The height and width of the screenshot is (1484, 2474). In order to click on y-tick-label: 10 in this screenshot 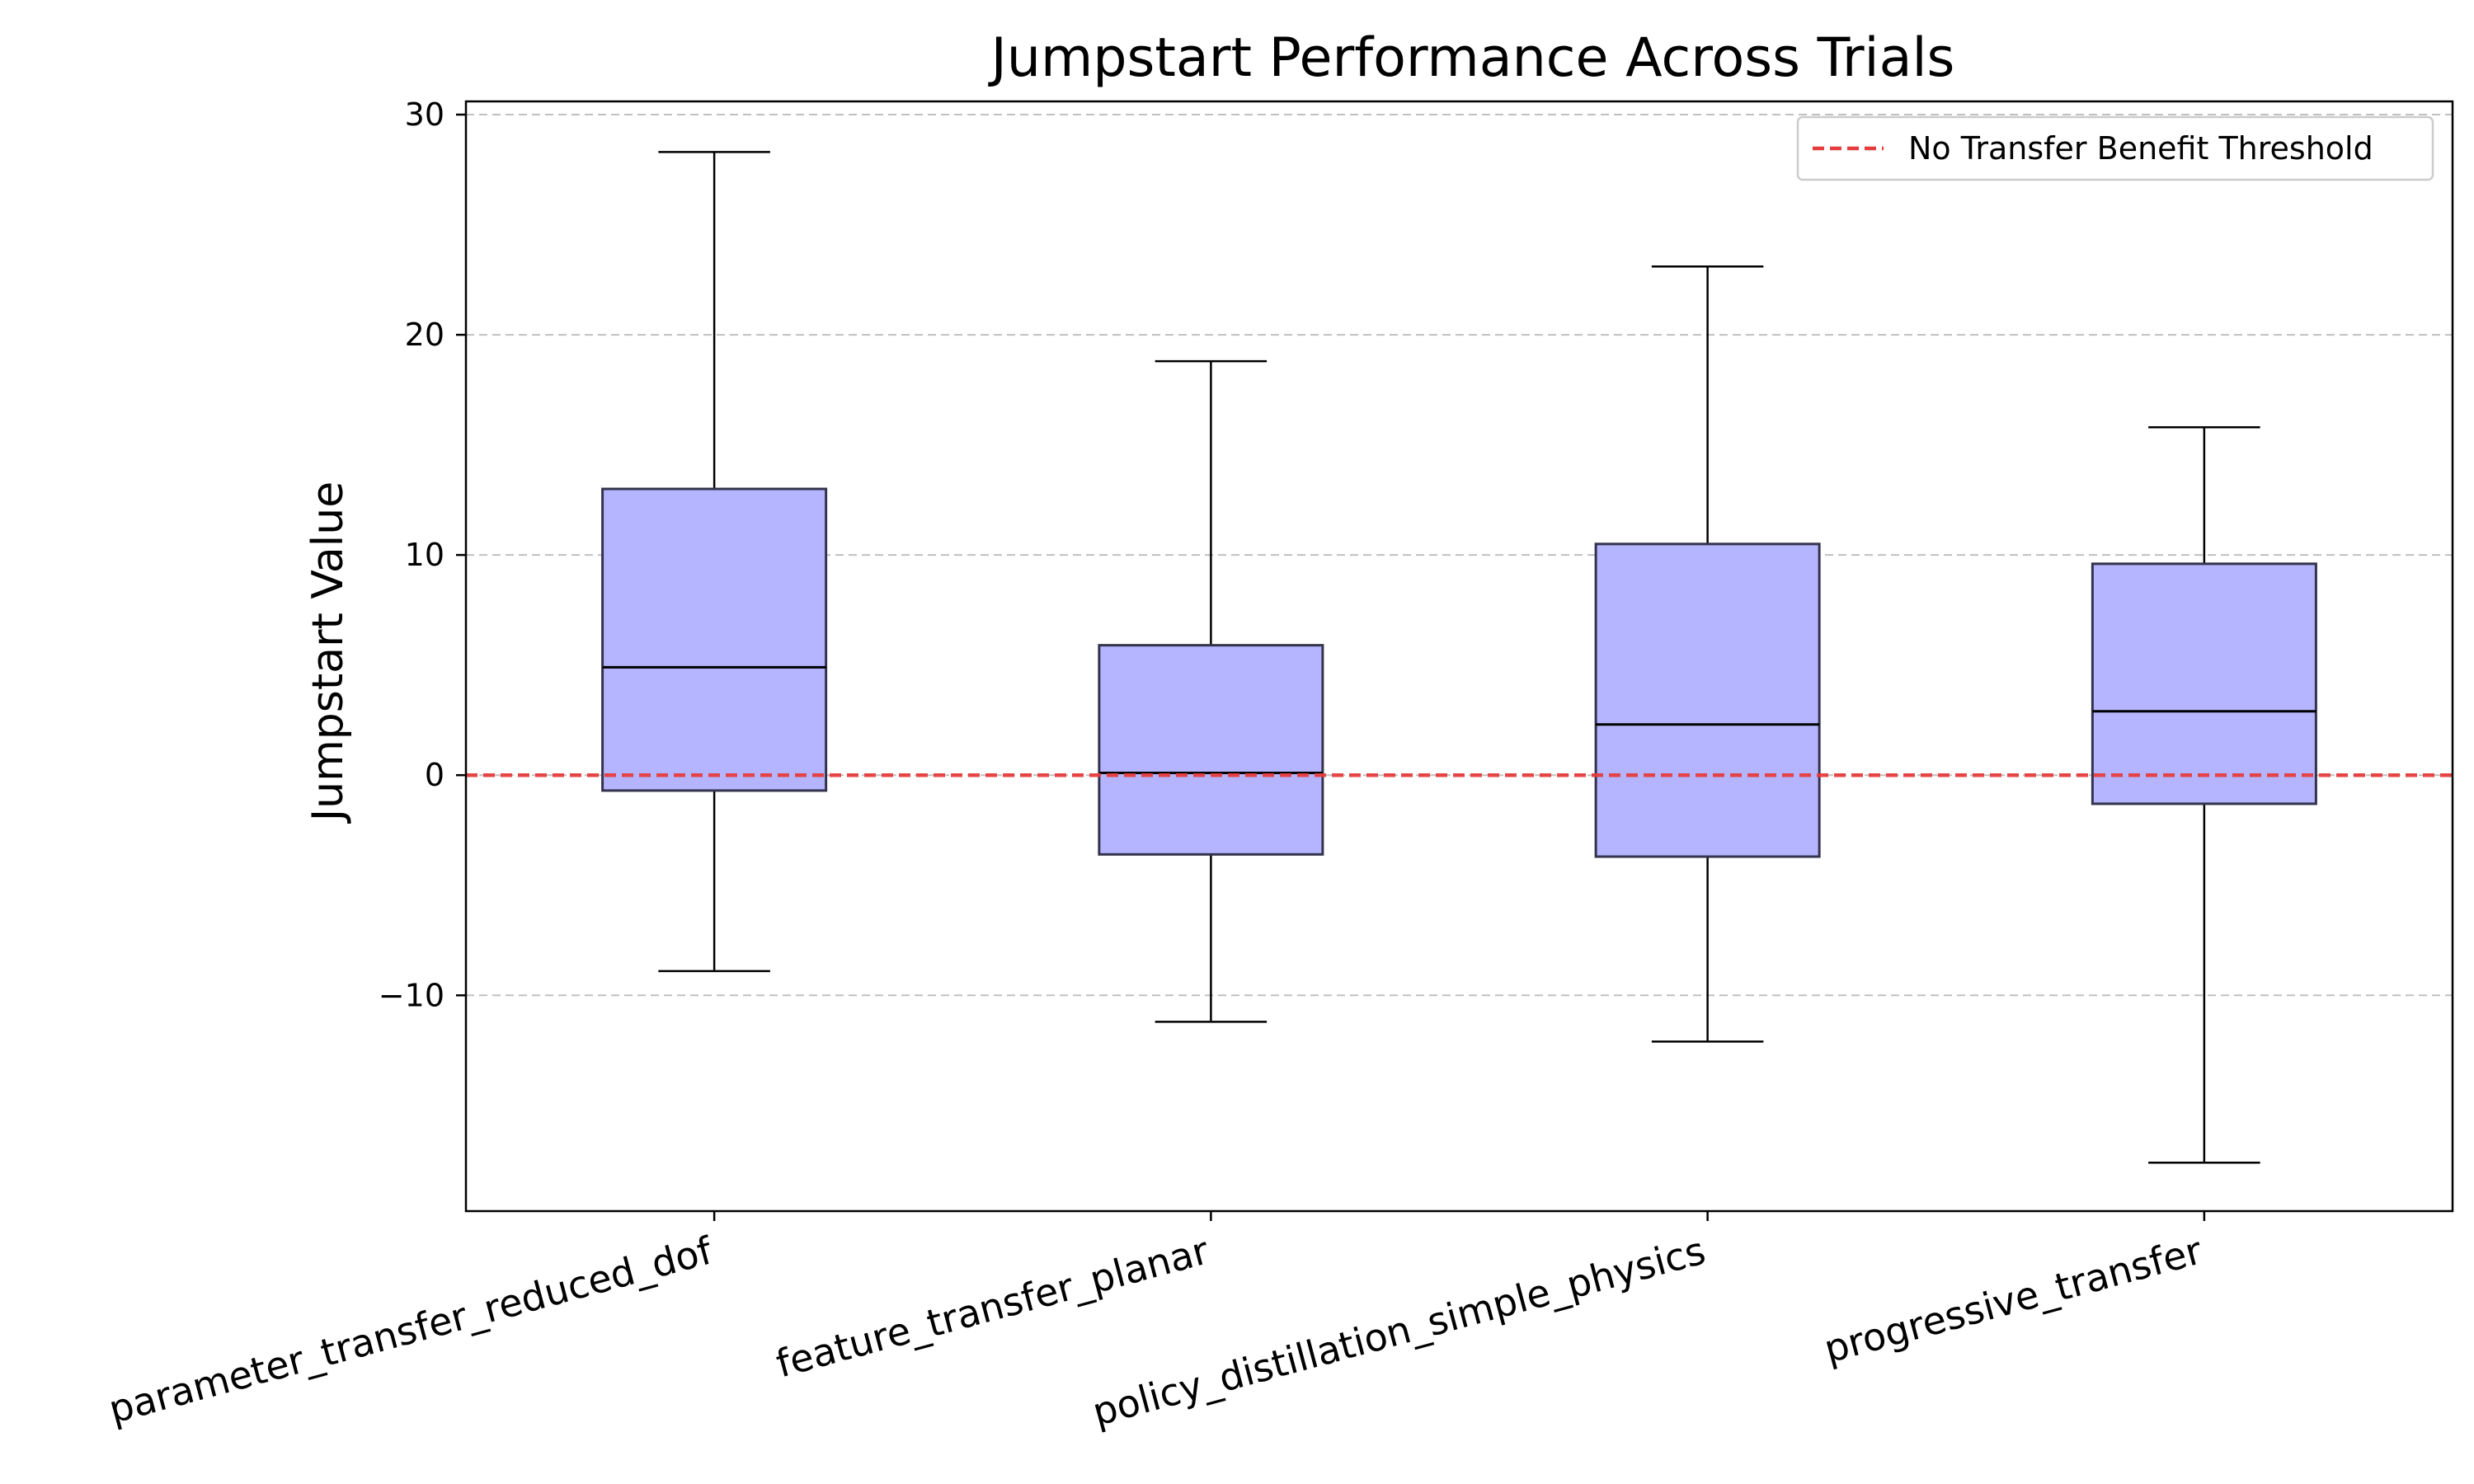, I will do `click(424, 555)`.